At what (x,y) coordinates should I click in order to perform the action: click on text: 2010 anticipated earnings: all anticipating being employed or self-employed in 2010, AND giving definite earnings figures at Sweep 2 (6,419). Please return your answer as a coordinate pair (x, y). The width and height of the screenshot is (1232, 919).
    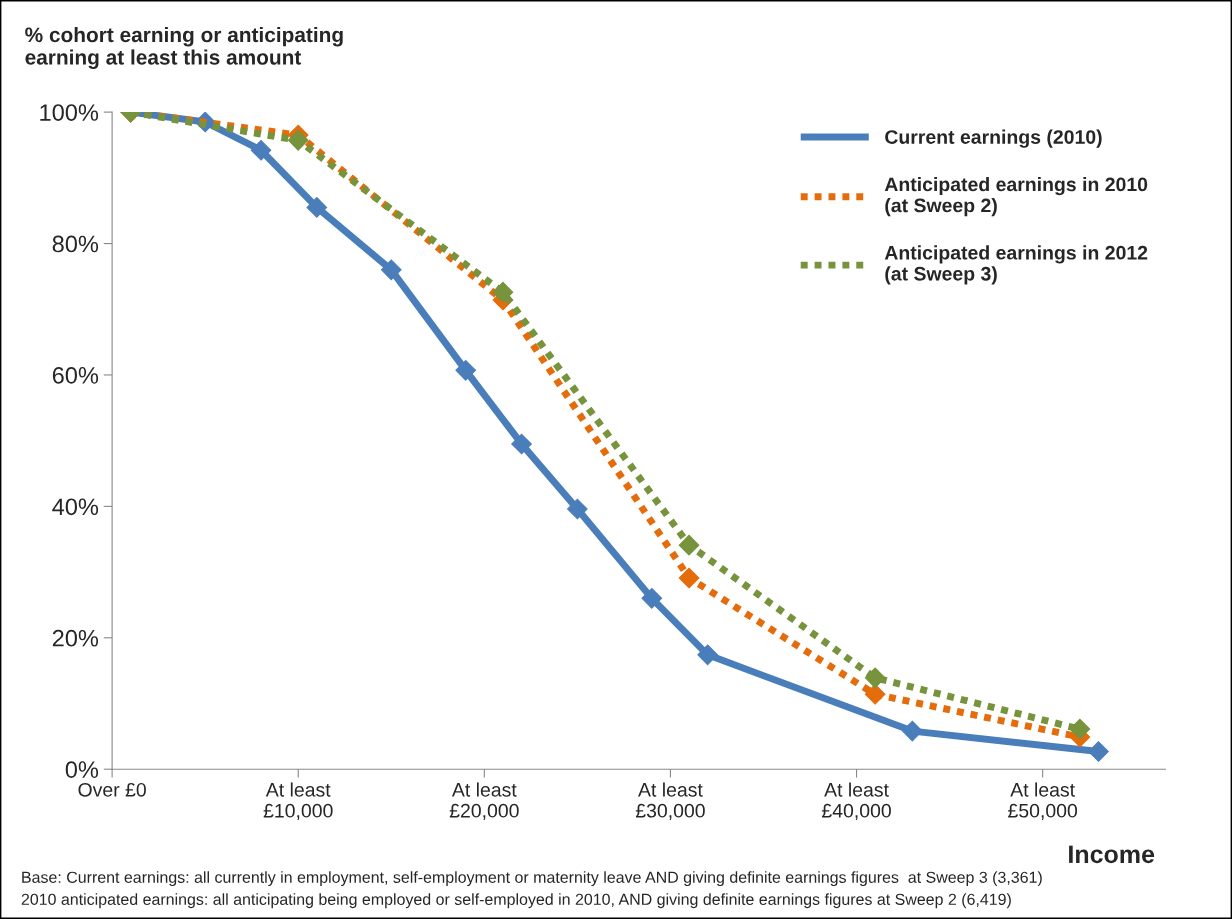
    Looking at the image, I should click on (516, 901).